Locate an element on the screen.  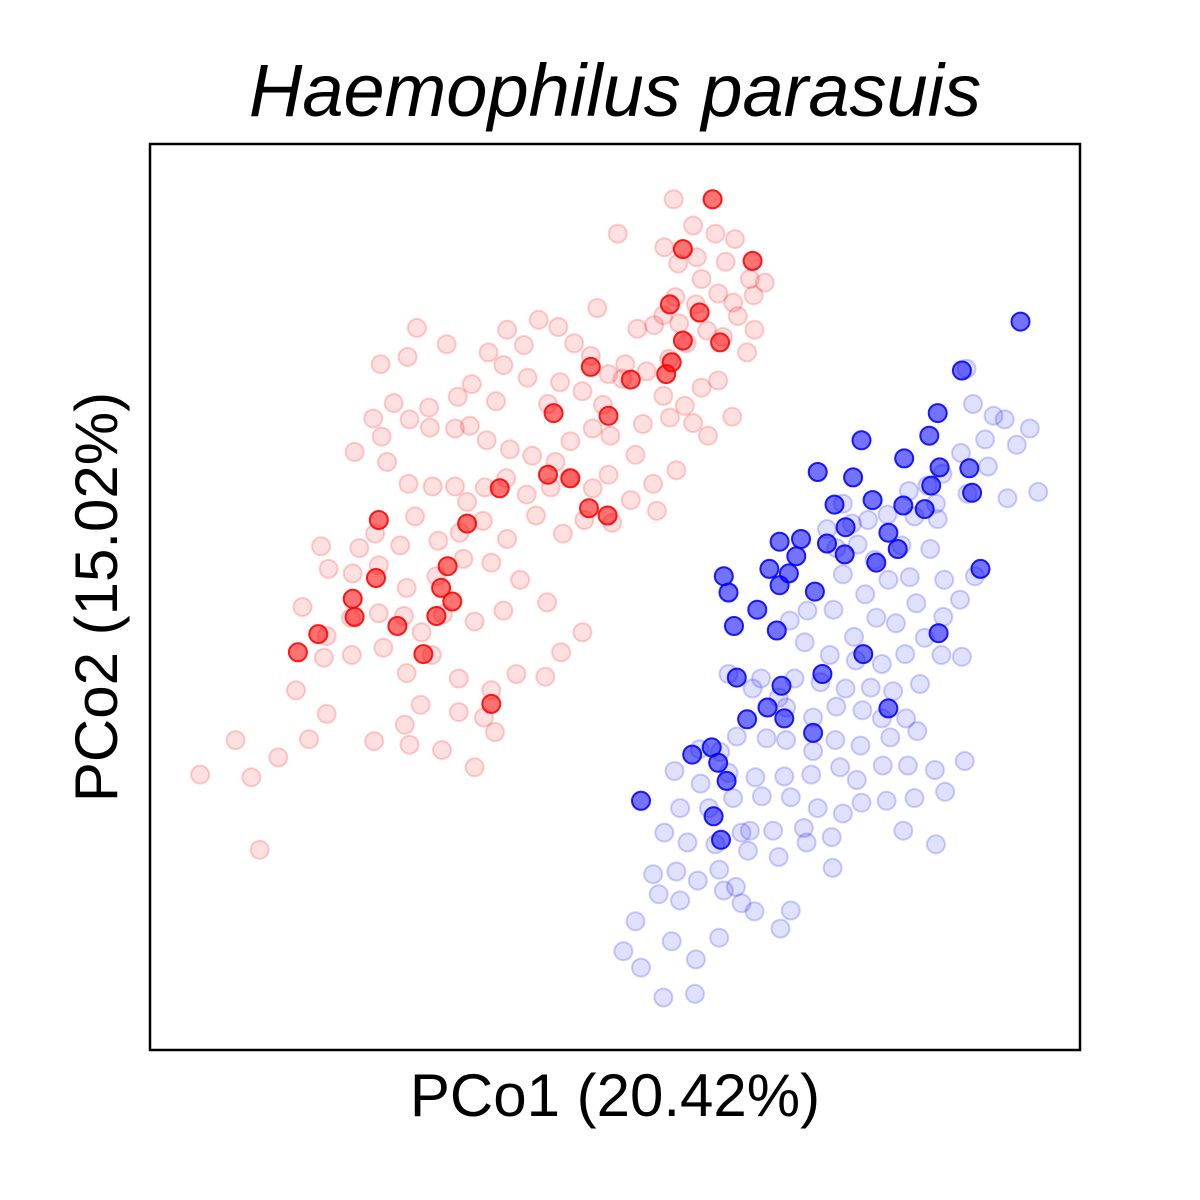
y-axis-label: PCo2 (15.02%) is located at coordinates (96, 597).